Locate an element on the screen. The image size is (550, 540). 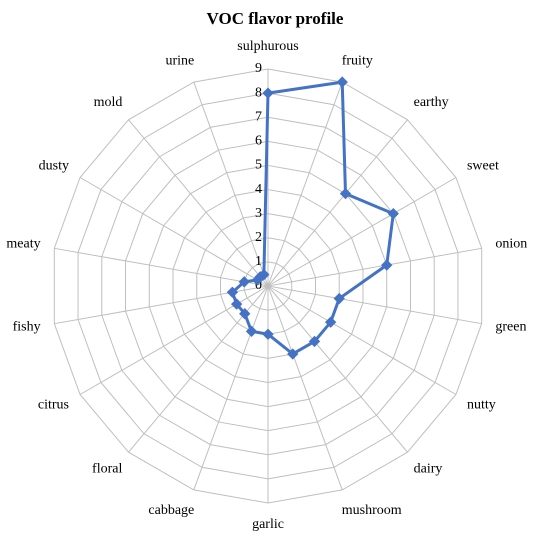
r-tick-label: 9 is located at coordinates (258, 68).